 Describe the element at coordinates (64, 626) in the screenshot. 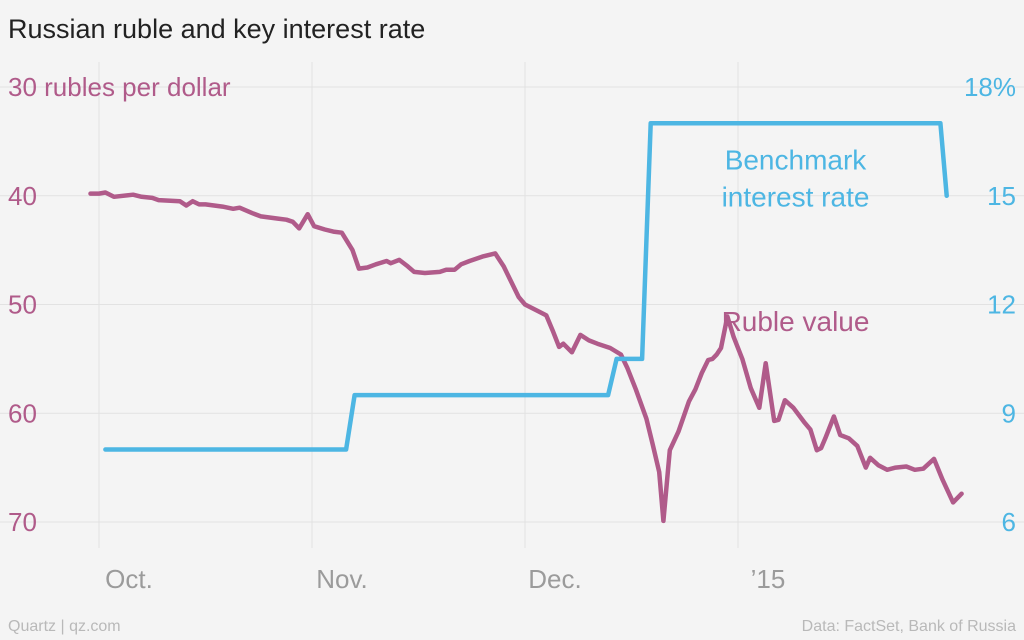

I see `footer-credit: Quartz | qz.com` at that location.